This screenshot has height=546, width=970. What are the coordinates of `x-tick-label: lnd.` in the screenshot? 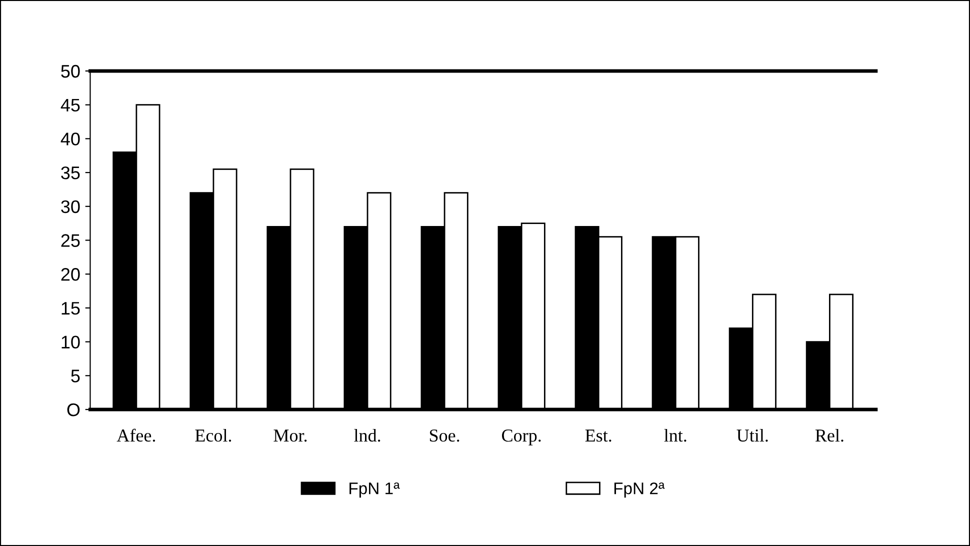 It's located at (367, 435).